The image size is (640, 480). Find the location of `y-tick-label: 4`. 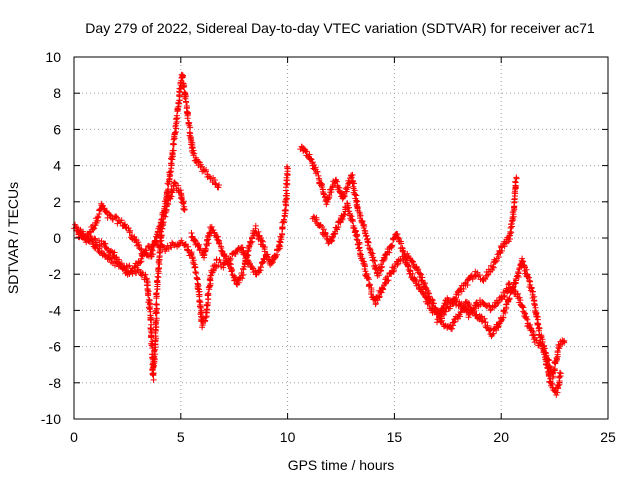

y-tick-label: 4 is located at coordinates (57, 166).